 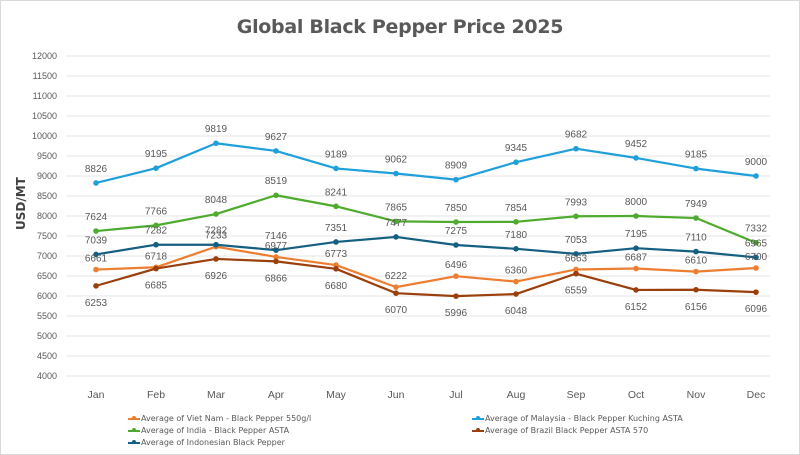 I want to click on data-label: 6222, so click(x=396, y=276).